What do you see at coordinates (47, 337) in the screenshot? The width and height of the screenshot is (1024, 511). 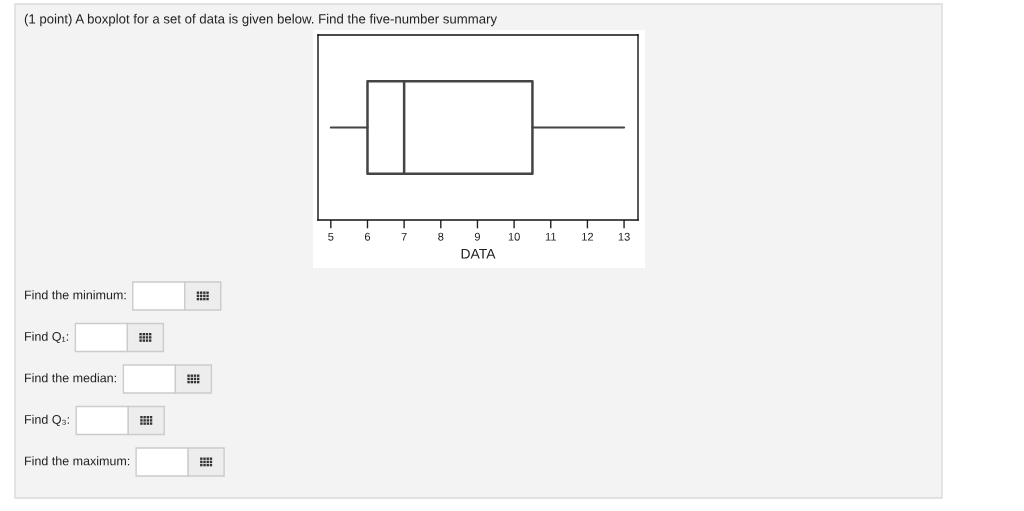 I see `text: Find Q₁:` at bounding box center [47, 337].